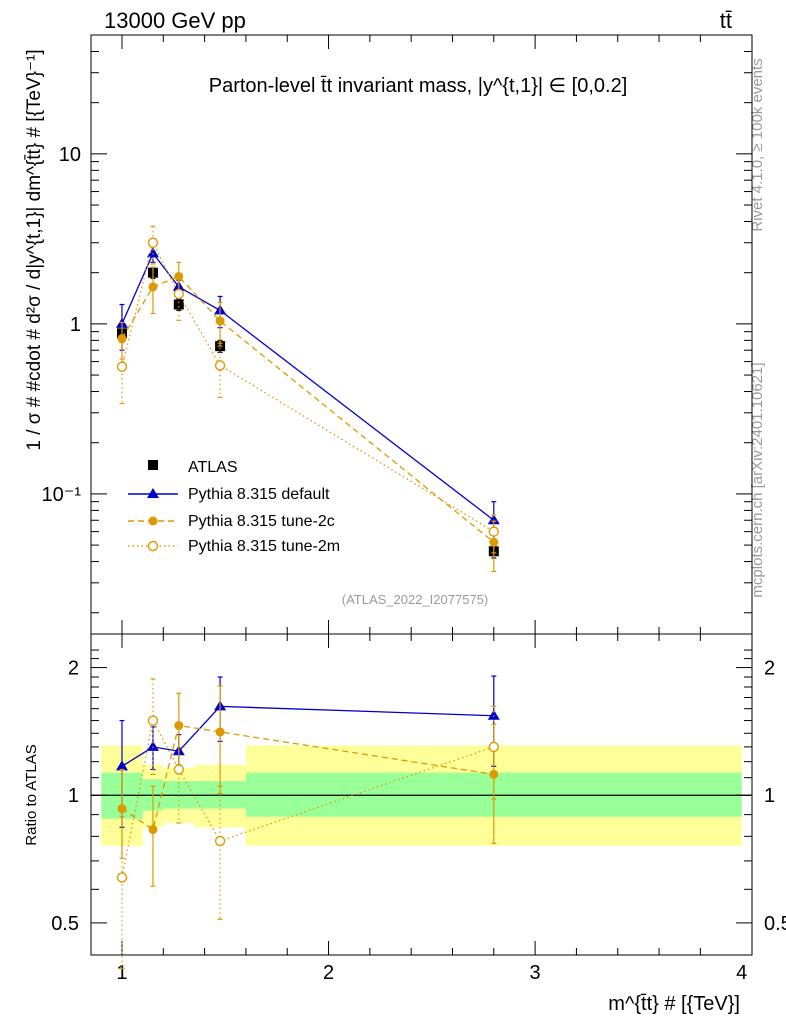  Describe the element at coordinates (308, 409) in the screenshot. I see `series-line-main-pythia-8-315-tune-2c` at that location.